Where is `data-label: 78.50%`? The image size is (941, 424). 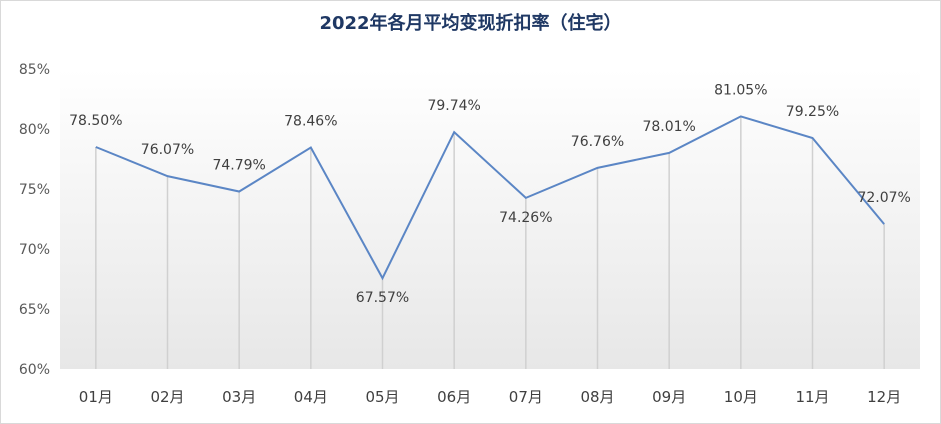 data-label: 78.50% is located at coordinates (95, 121).